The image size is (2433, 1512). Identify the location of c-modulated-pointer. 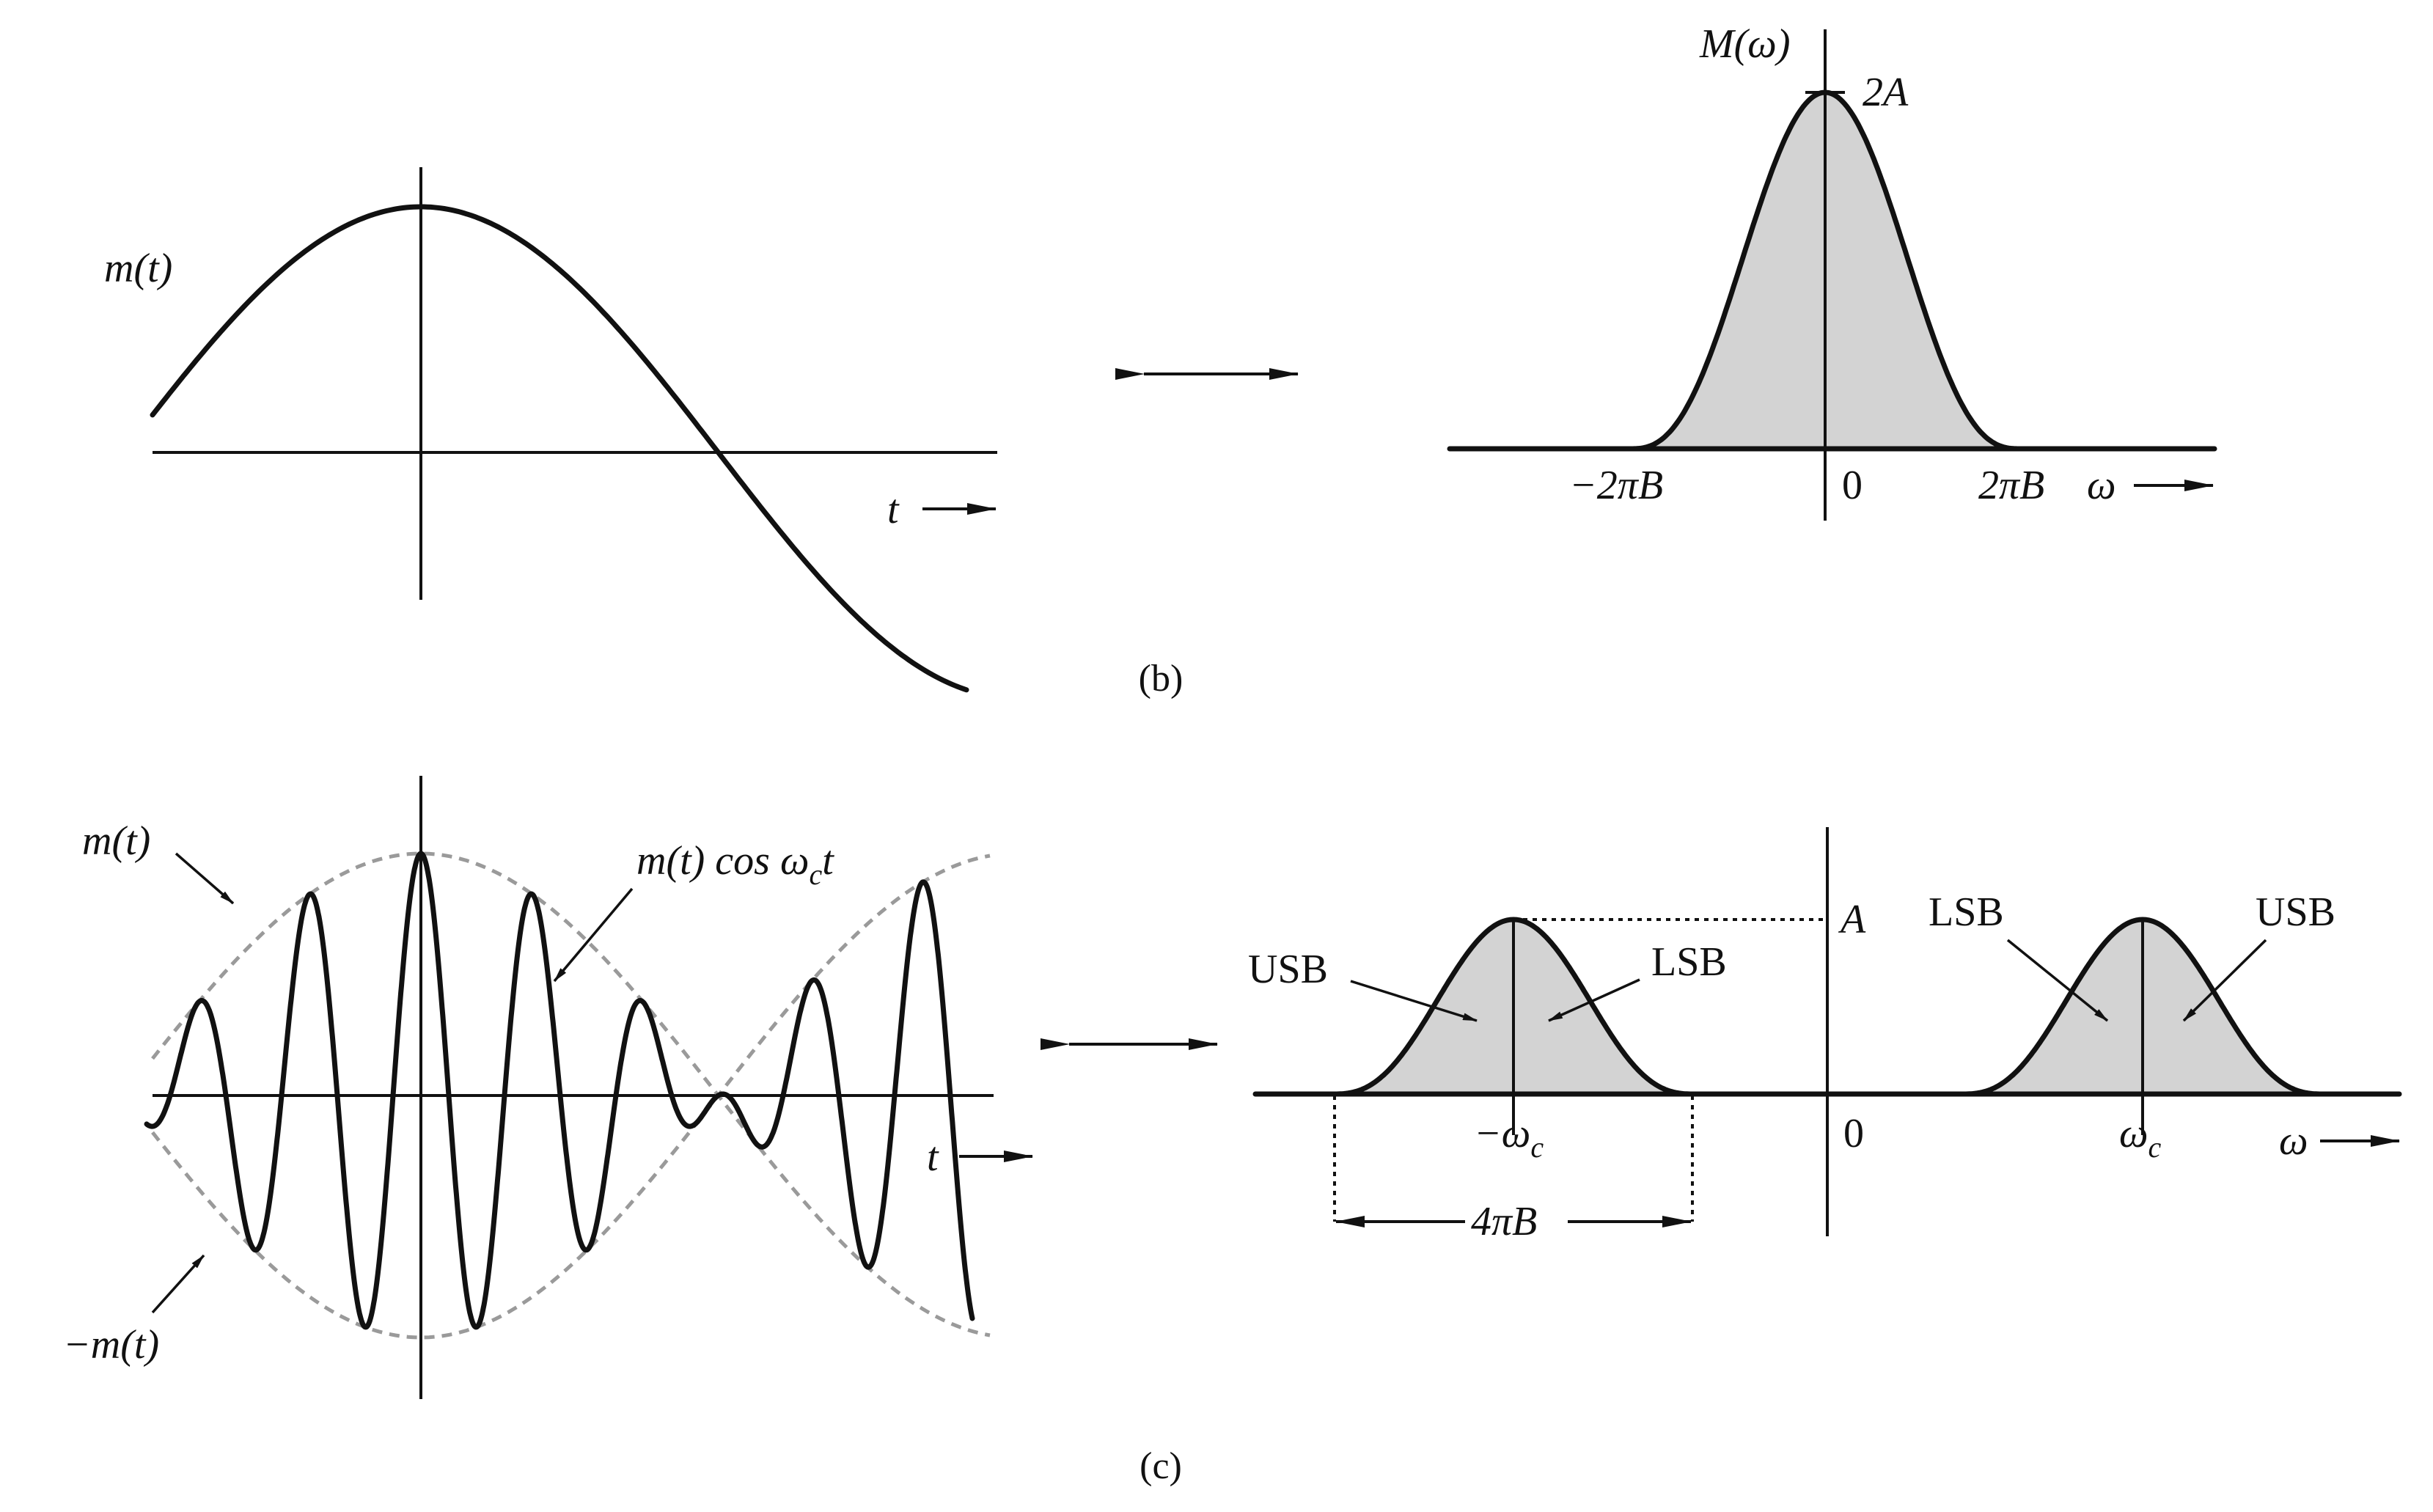
(593, 935).